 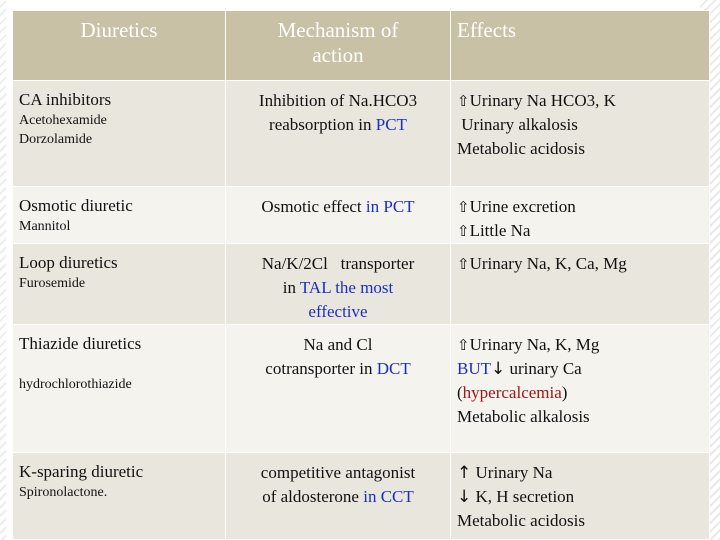 I want to click on effect-but: BUT, so click(x=474, y=368).